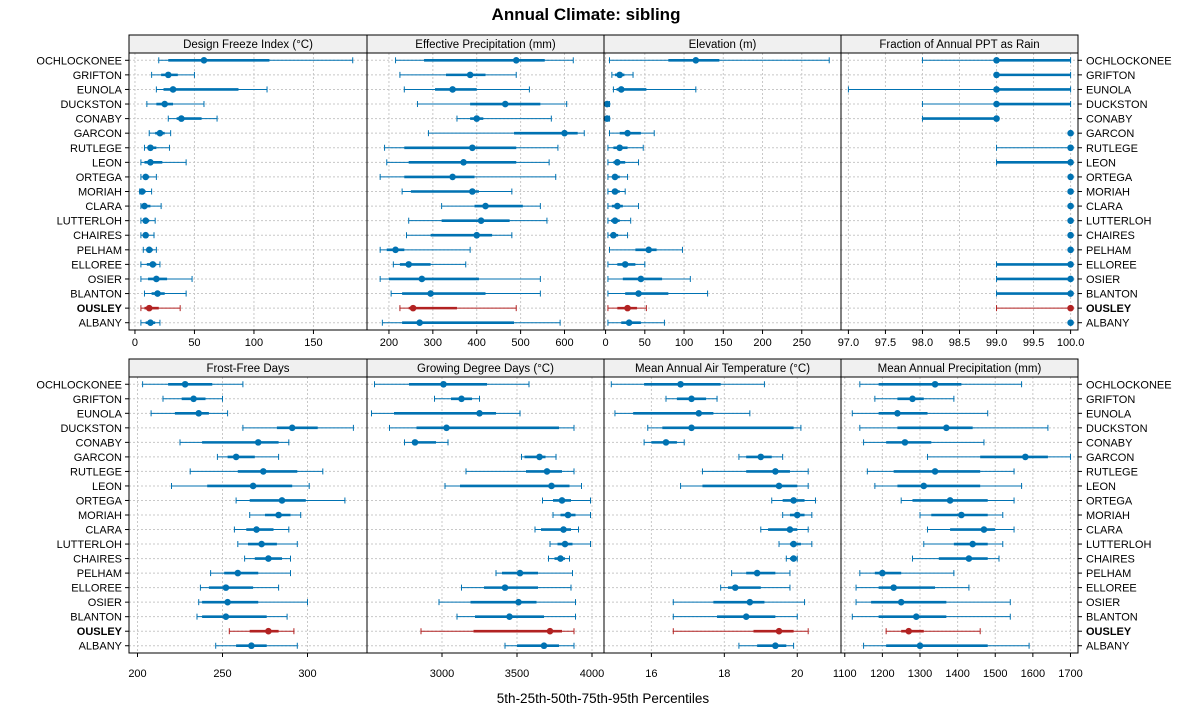 The width and height of the screenshot is (1200, 725). What do you see at coordinates (606, 343) in the screenshot?
I see `x-tick-label: 0` at bounding box center [606, 343].